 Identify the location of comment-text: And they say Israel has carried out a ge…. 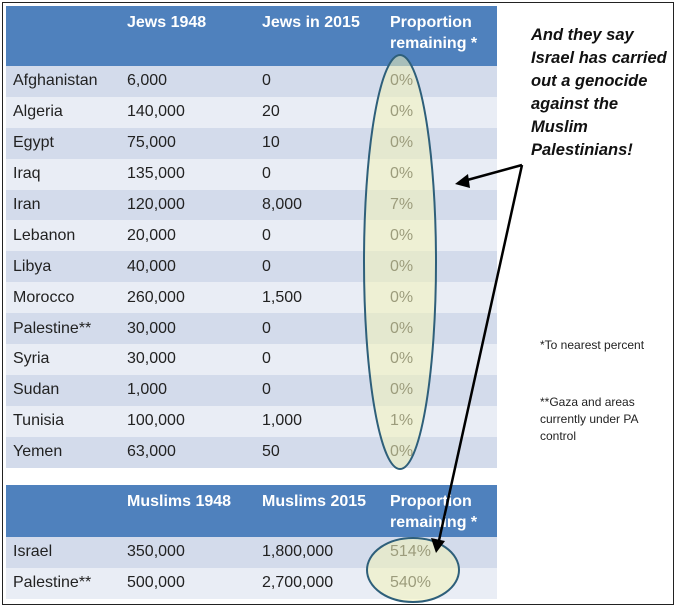
(599, 92).